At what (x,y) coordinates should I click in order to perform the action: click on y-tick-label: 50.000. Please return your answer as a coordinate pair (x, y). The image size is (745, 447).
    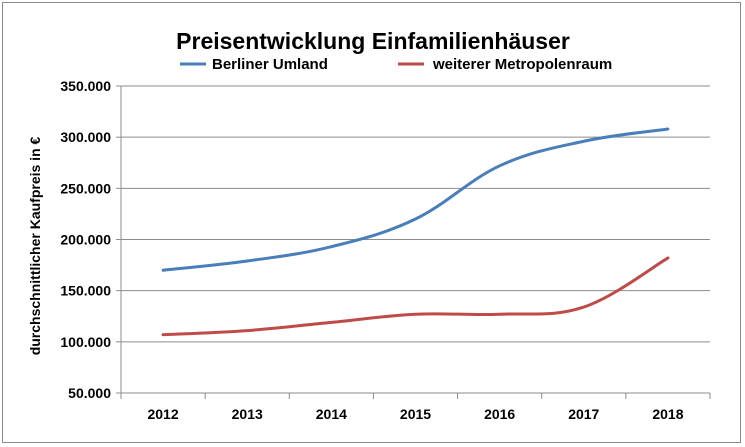
    Looking at the image, I should click on (89, 393).